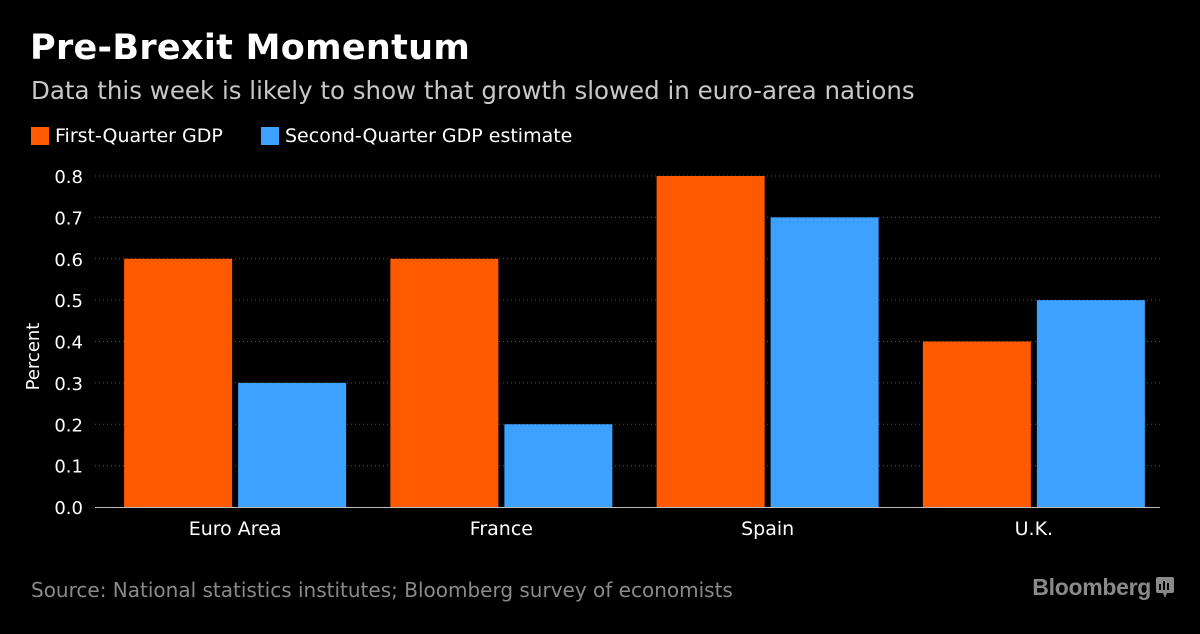 This screenshot has width=1200, height=634. I want to click on y-tick-label: 0.2, so click(68, 425).